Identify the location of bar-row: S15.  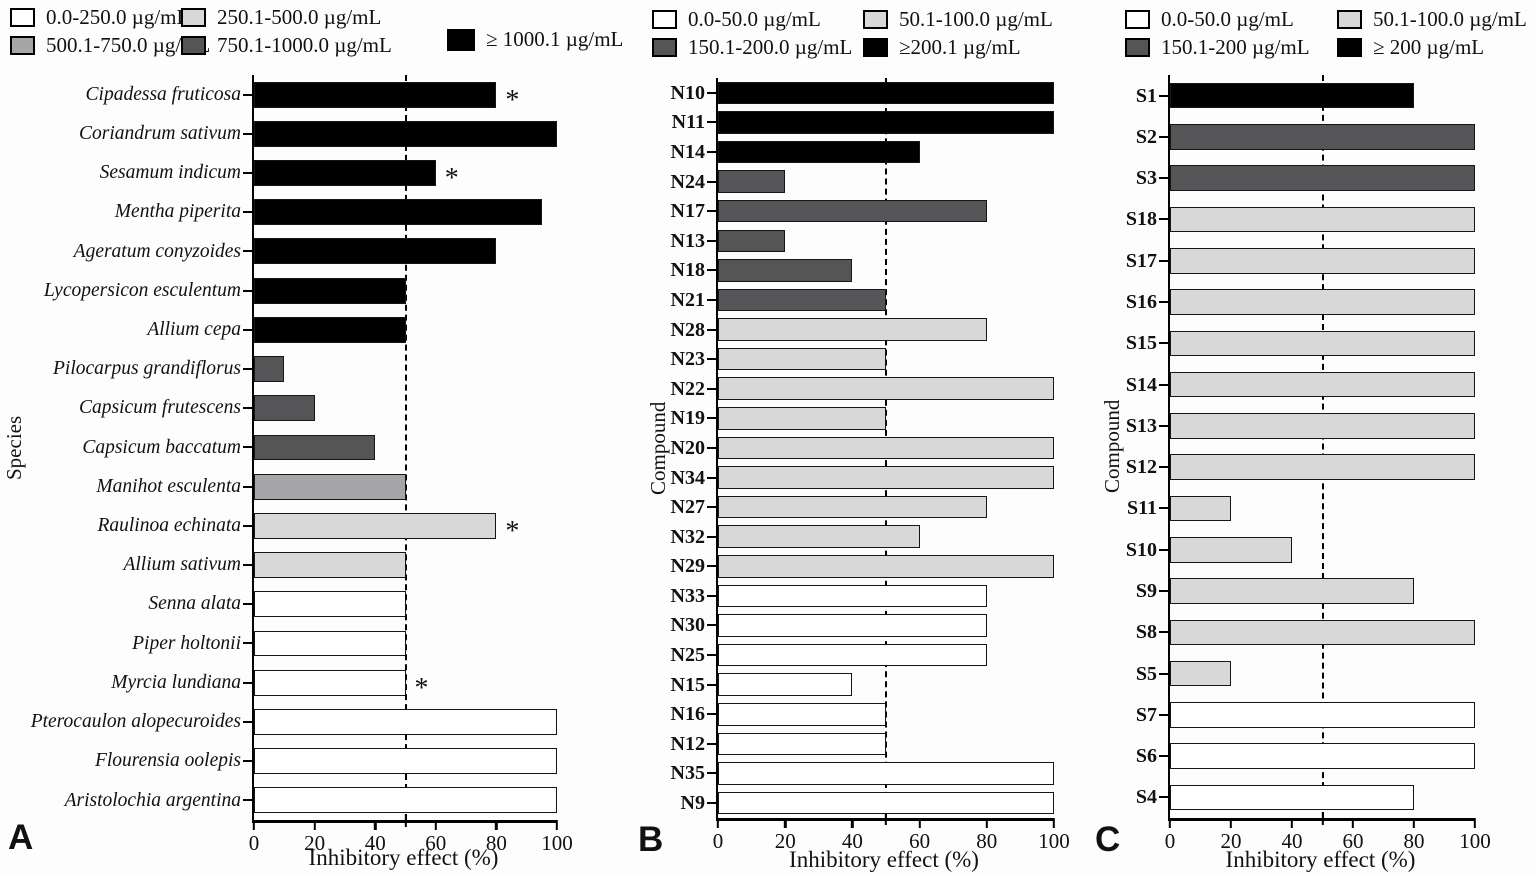
(1300, 343).